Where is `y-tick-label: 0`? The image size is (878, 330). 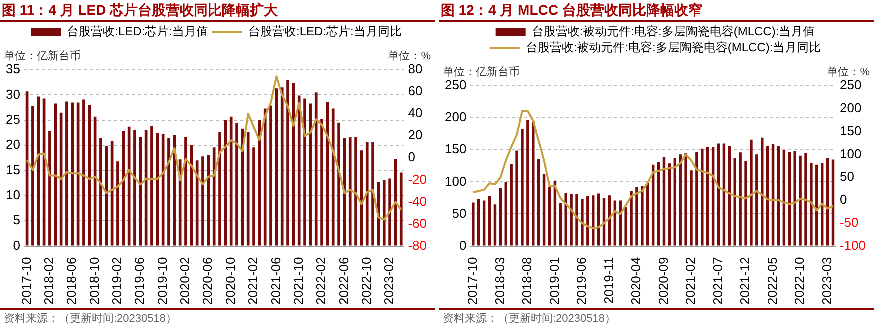
y-tick-label: 0 is located at coordinates (463, 245).